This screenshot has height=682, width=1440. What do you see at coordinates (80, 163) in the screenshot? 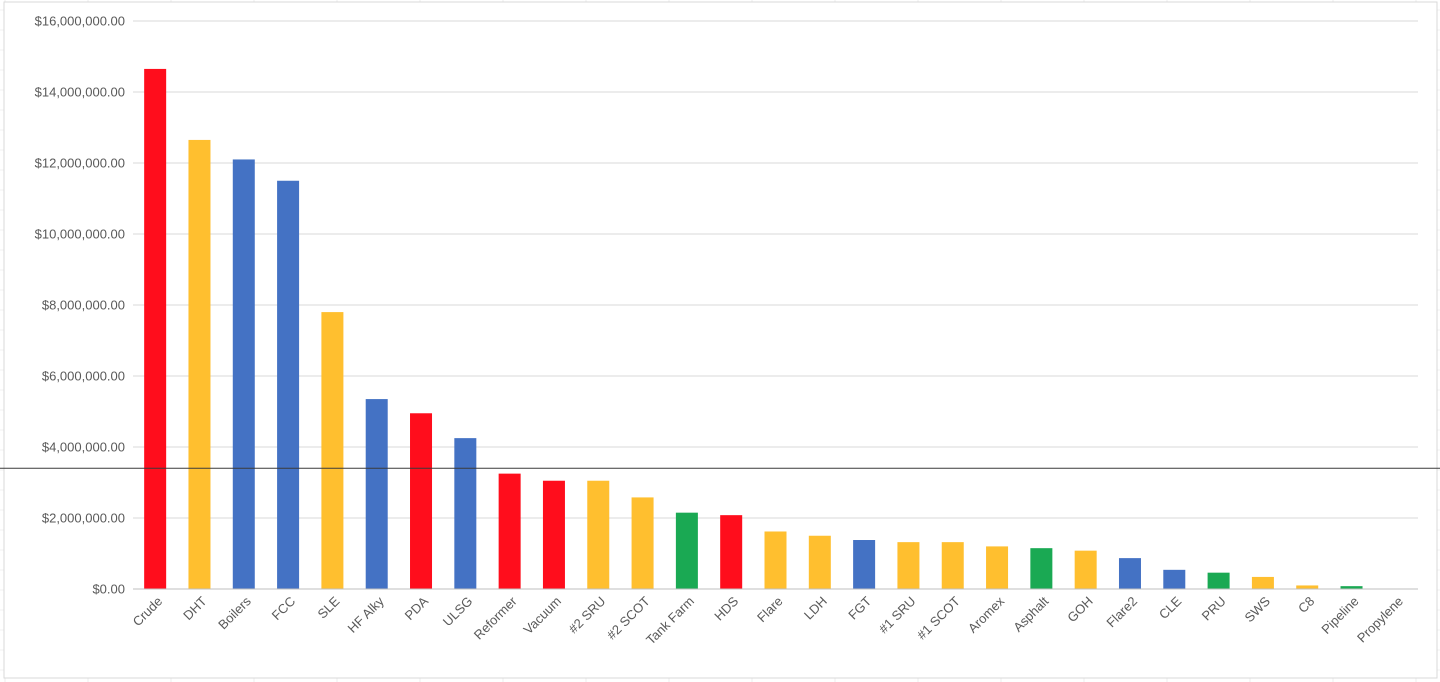
I see `y-tick-label: $12,000,000.00` at bounding box center [80, 163].